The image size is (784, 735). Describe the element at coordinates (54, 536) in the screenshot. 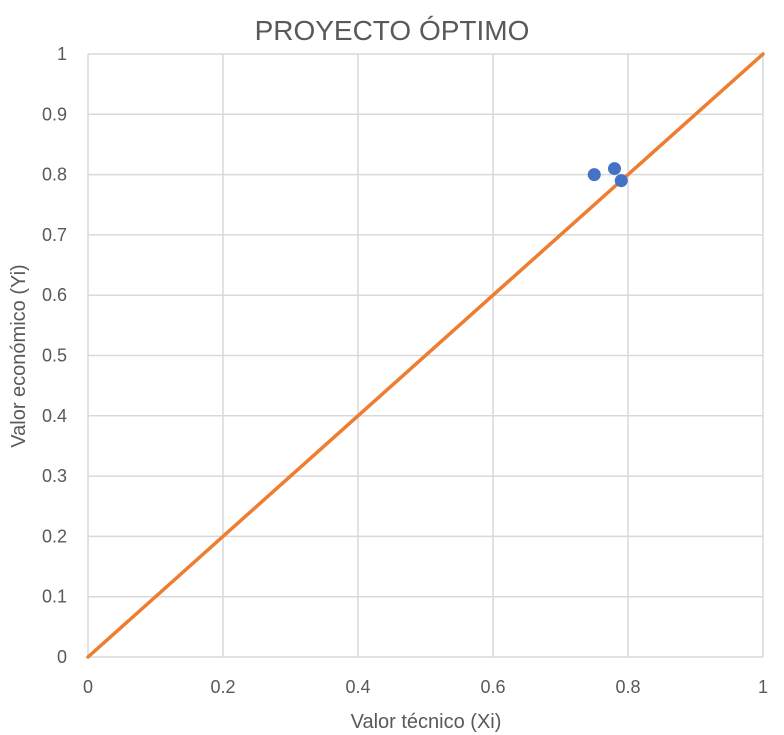

I see `y-tick-label: 0.2` at that location.